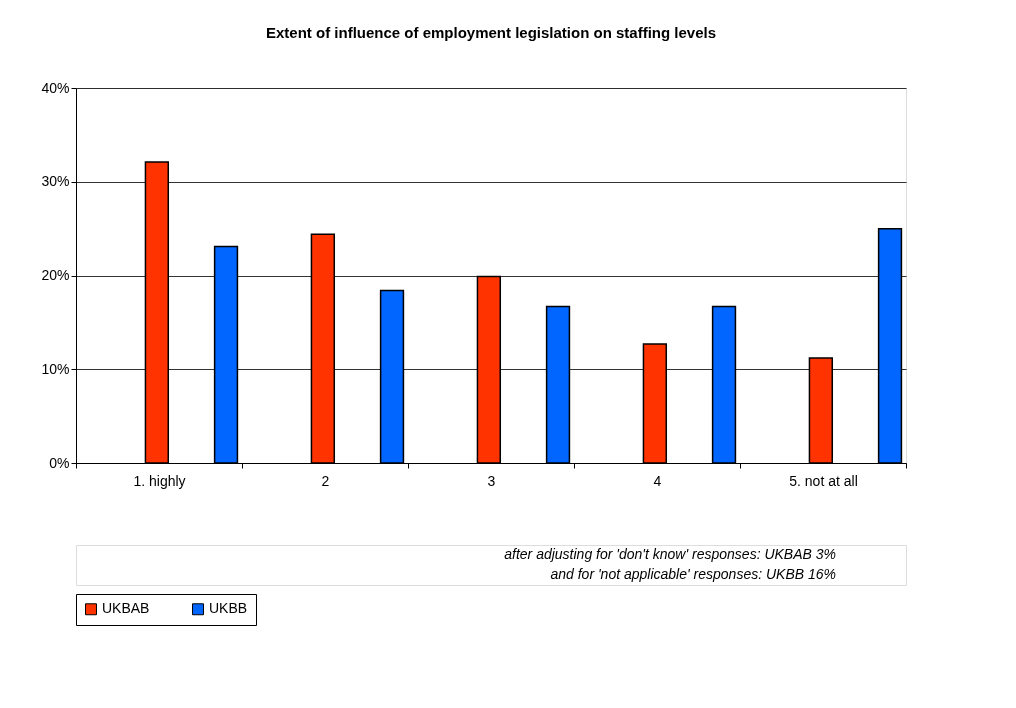 This screenshot has width=1016, height=708. Describe the element at coordinates (228, 608) in the screenshot. I see `legend-label: UKBB` at that location.